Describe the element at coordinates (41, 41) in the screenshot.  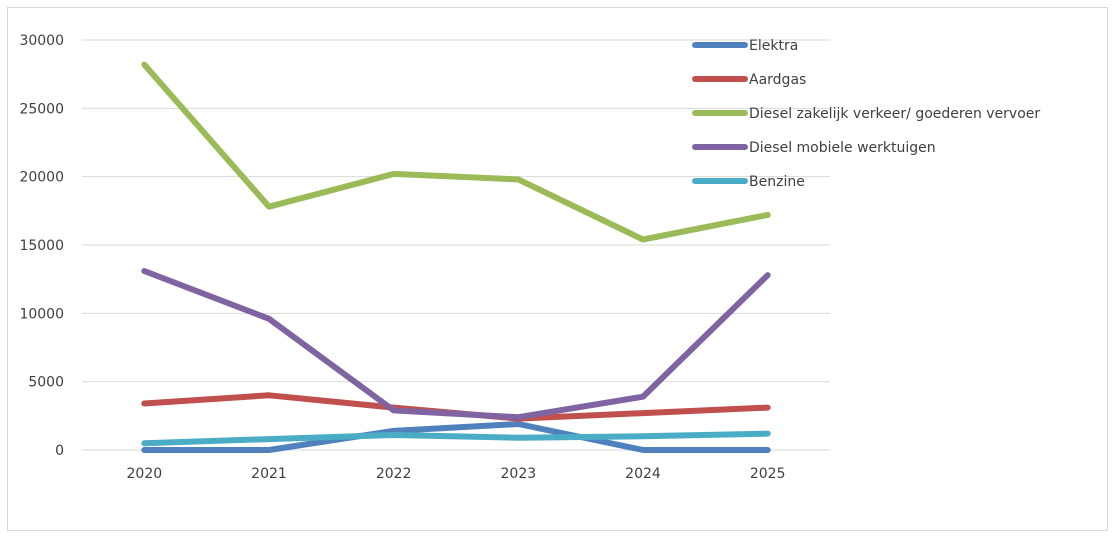
I see `y-tick-label: 30000` at that location.